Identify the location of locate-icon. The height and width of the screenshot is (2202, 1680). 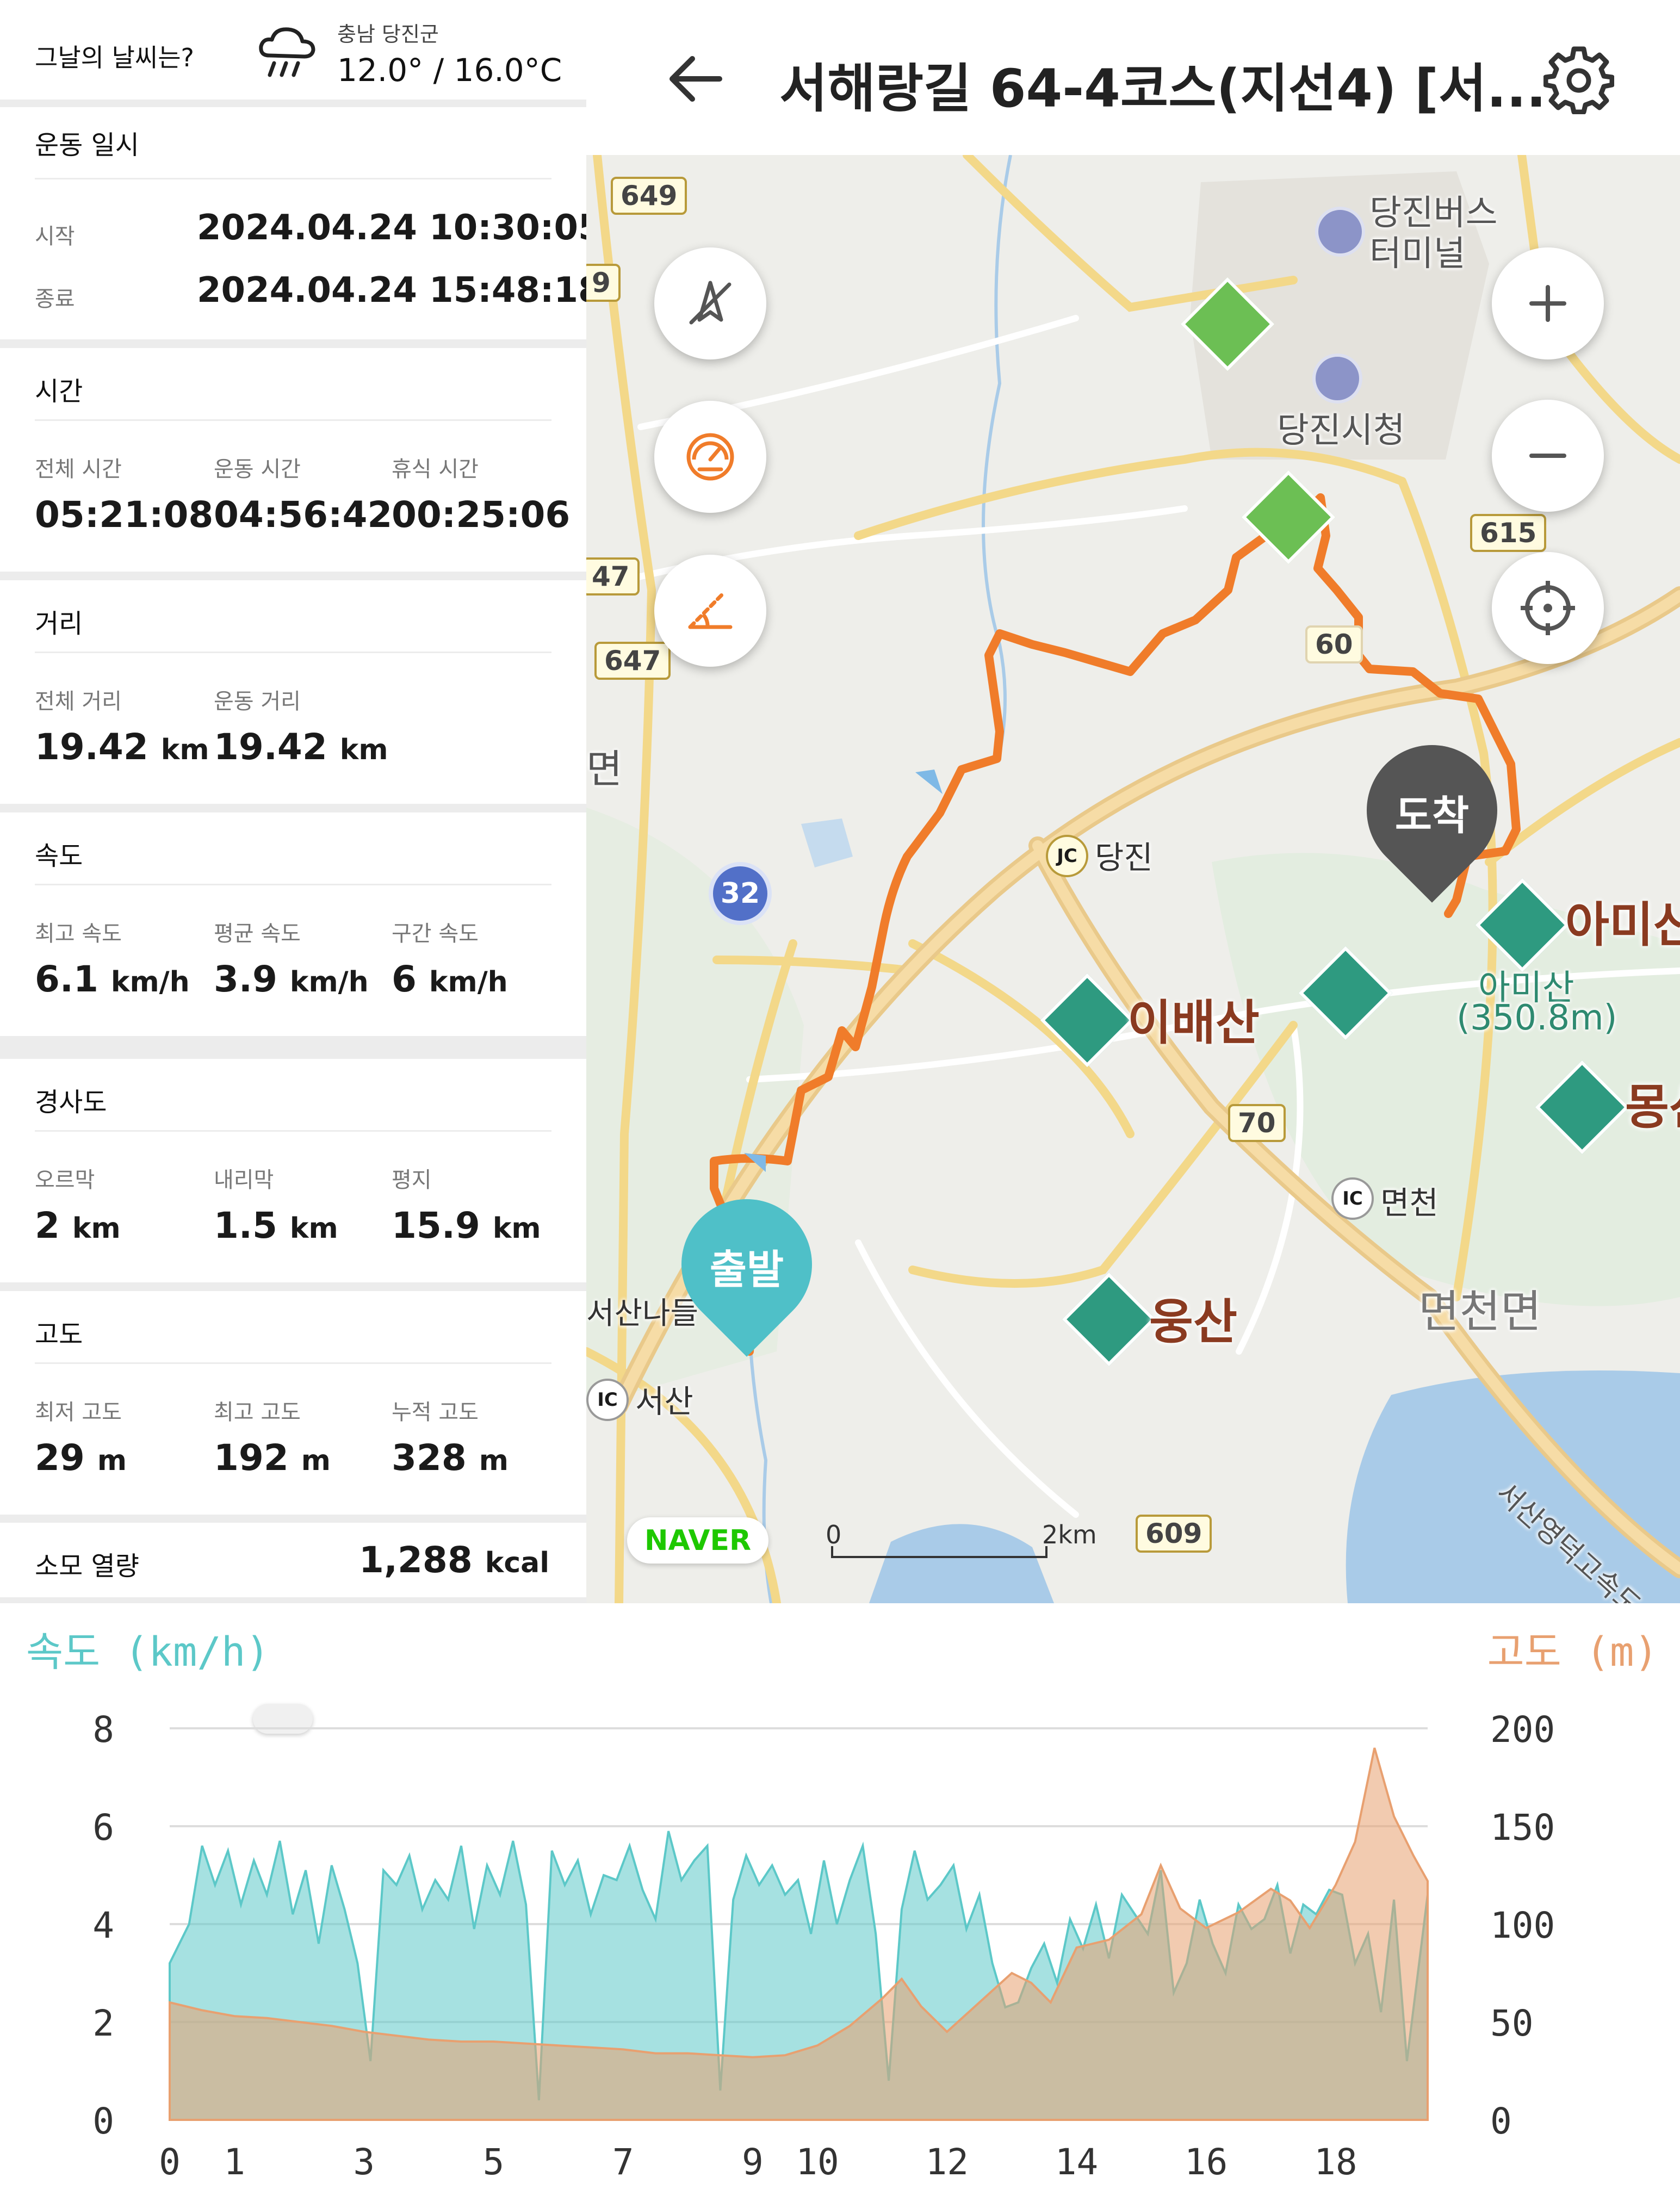
(1548, 608).